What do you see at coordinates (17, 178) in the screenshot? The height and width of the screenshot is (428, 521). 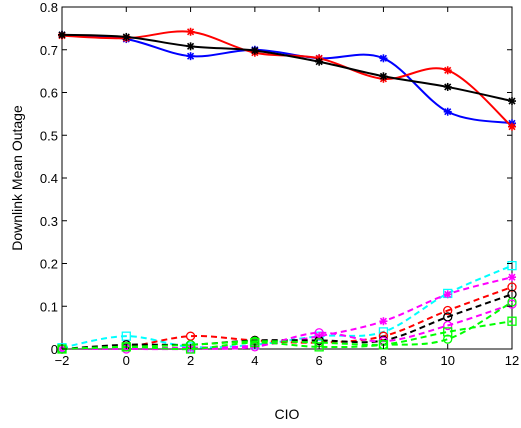 I see `y-axis-label: Downlink Mean Outage` at bounding box center [17, 178].